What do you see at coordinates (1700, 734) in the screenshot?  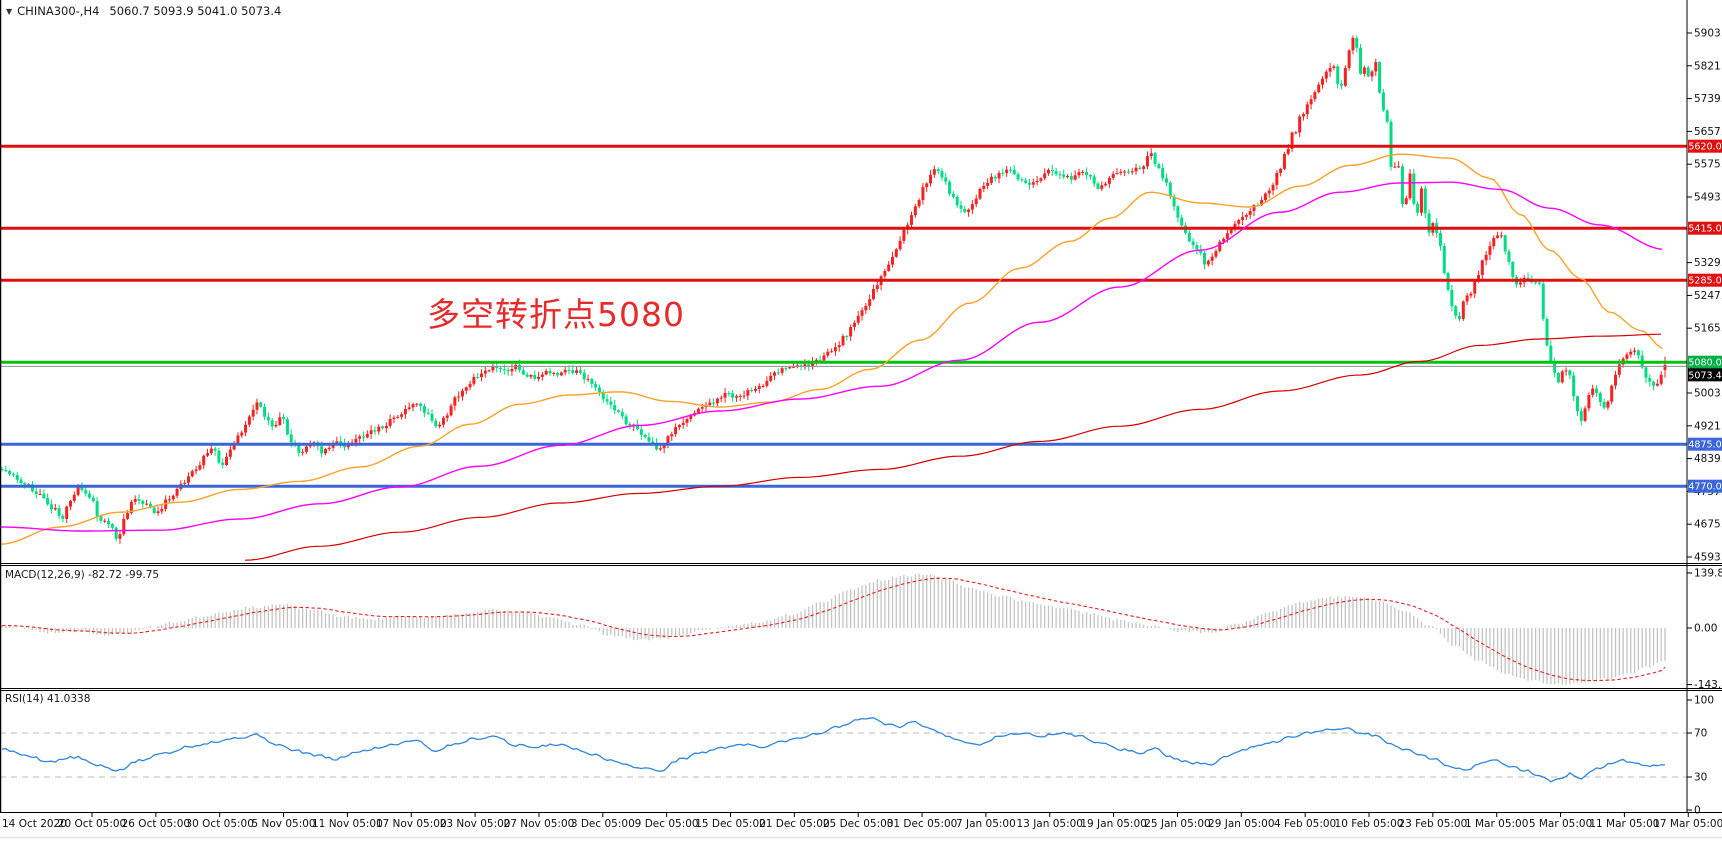 I see `svg-text: 70` at bounding box center [1700, 734].